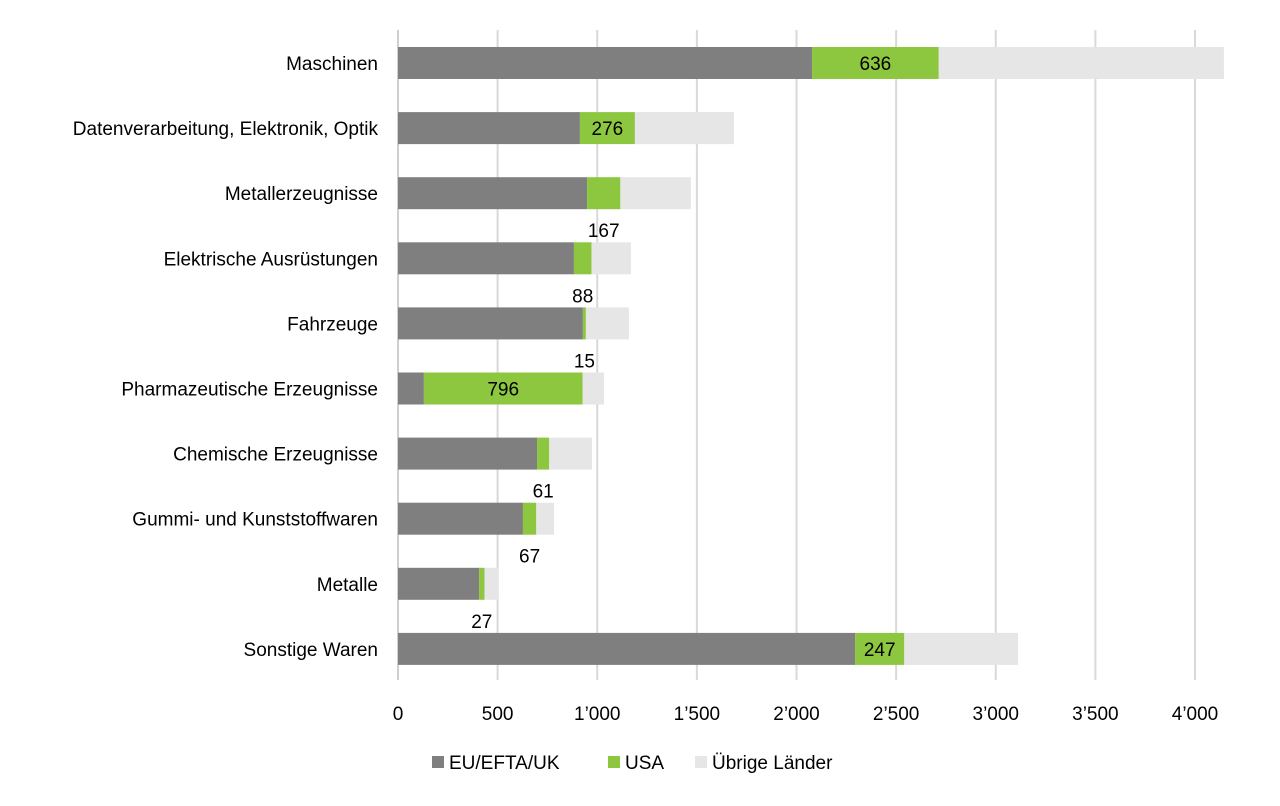 The image size is (1280, 806). What do you see at coordinates (332, 64) in the screenshot?
I see `category-label: Maschinen` at bounding box center [332, 64].